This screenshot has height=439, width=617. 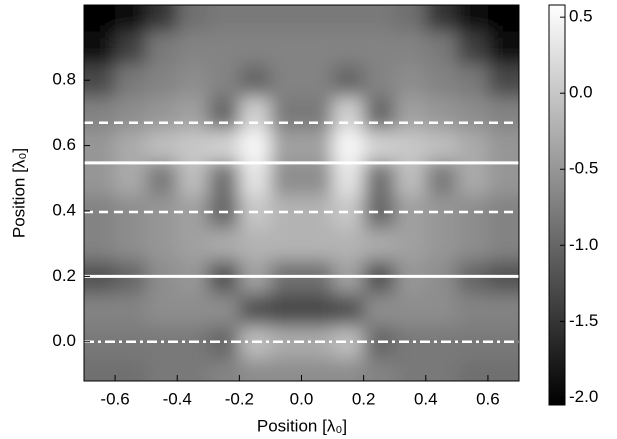 What do you see at coordinates (114, 398) in the screenshot?
I see `x-tick-label: -0.6` at bounding box center [114, 398].